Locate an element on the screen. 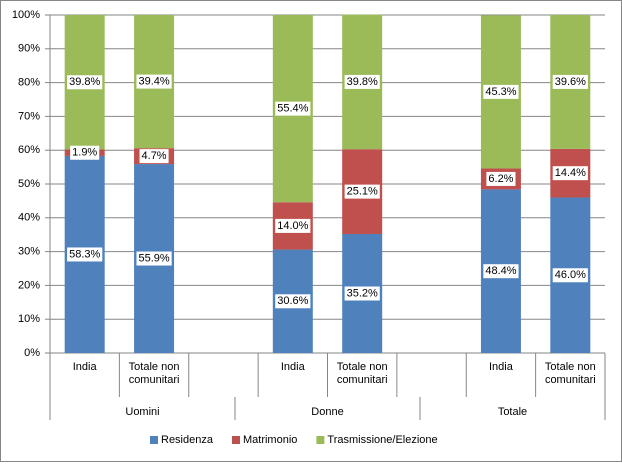 The width and height of the screenshot is (622, 467). group-label: Totale is located at coordinates (512, 412).